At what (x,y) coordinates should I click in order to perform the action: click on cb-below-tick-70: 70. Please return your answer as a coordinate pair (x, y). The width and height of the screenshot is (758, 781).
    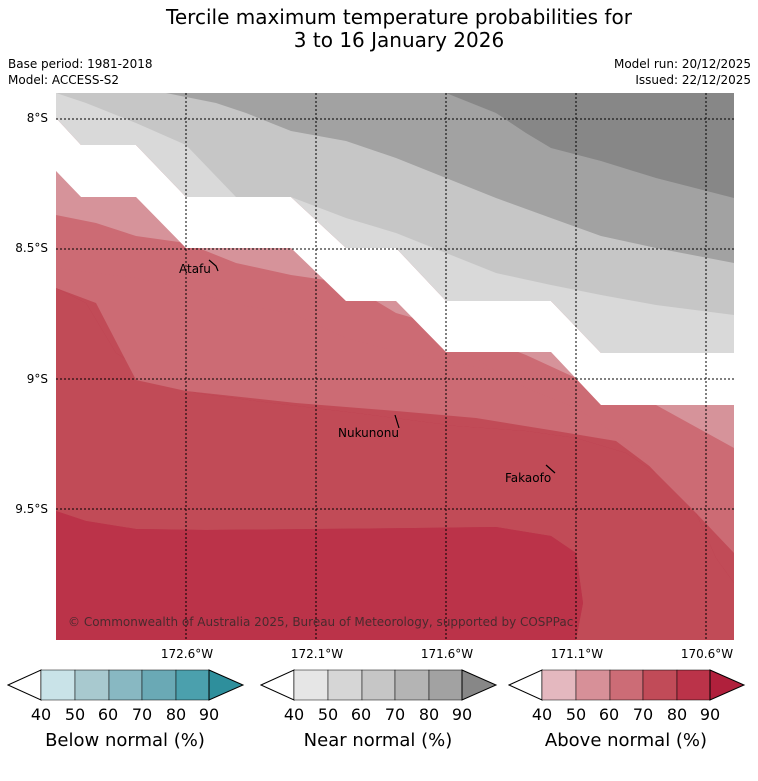
    Looking at the image, I should click on (142, 714).